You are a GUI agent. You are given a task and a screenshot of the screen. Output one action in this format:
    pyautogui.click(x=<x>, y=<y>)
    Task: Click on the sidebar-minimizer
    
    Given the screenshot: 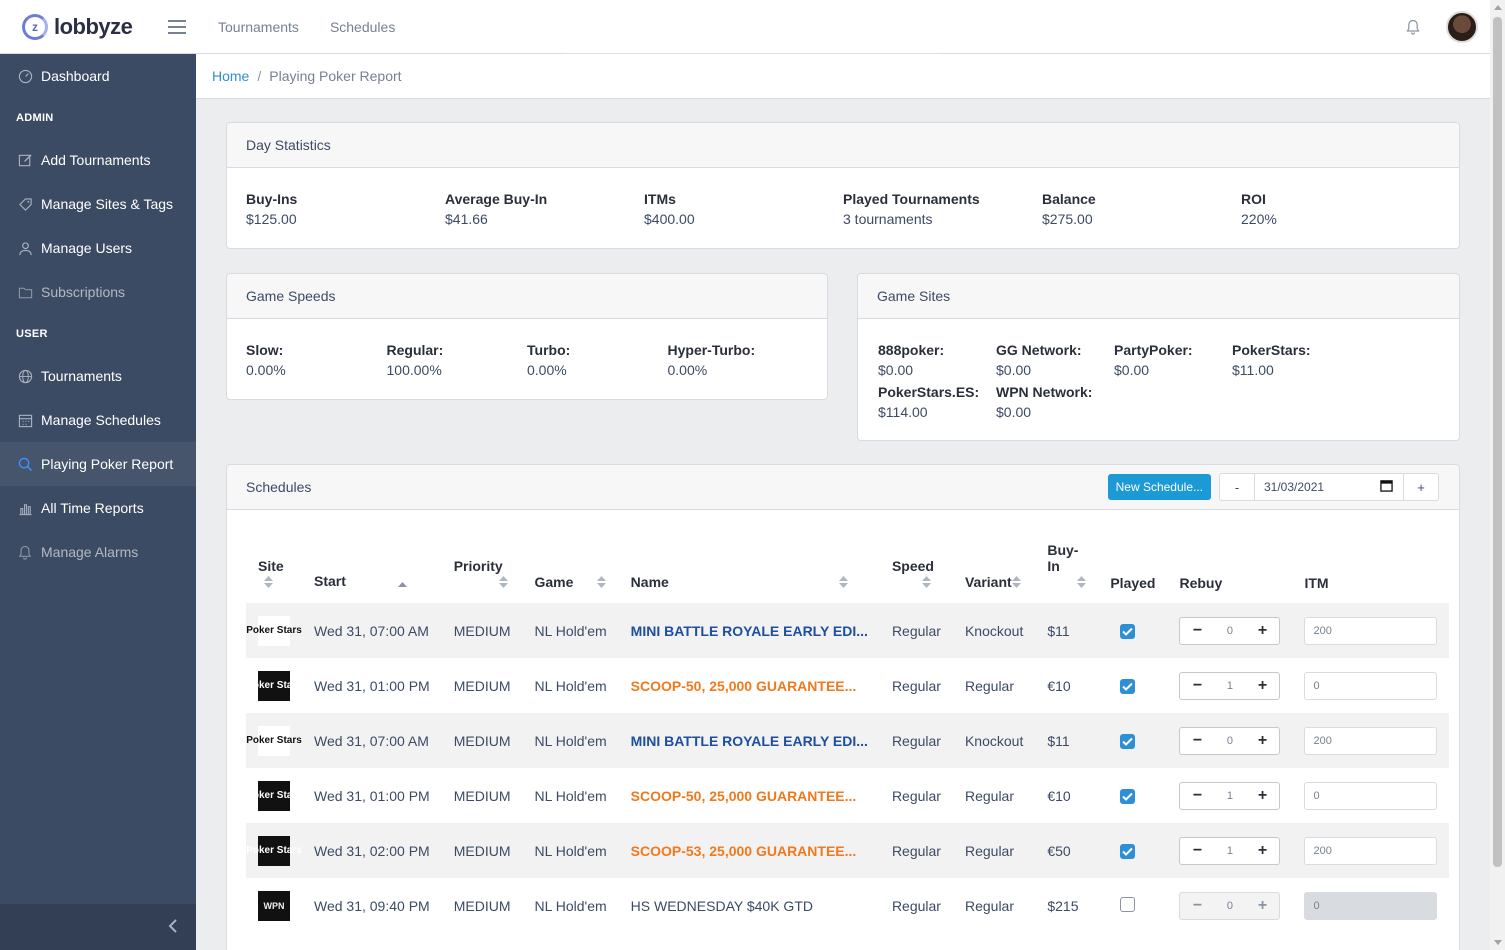 What is the action you would take?
    pyautogui.click(x=98, y=927)
    